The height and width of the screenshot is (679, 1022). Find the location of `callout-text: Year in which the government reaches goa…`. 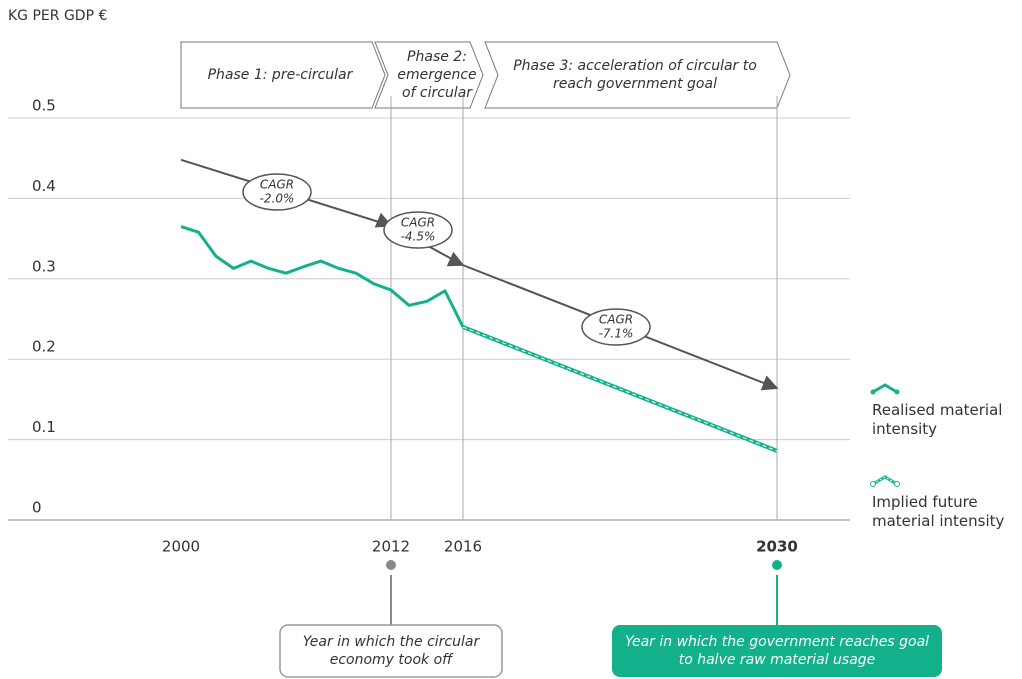

callout-text: Year in which the government reaches goa… is located at coordinates (777, 651).